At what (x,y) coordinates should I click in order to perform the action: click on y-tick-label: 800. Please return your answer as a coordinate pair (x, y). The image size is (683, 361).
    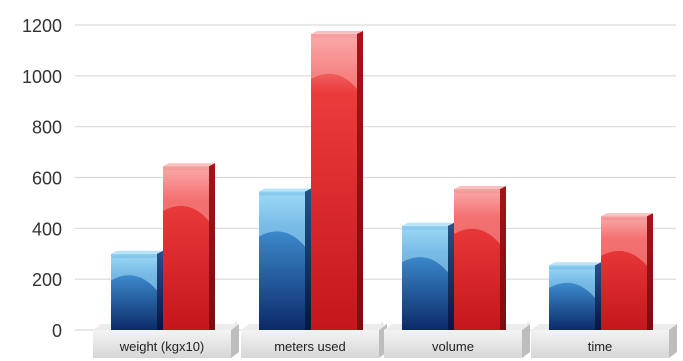
    Looking at the image, I should click on (47, 128).